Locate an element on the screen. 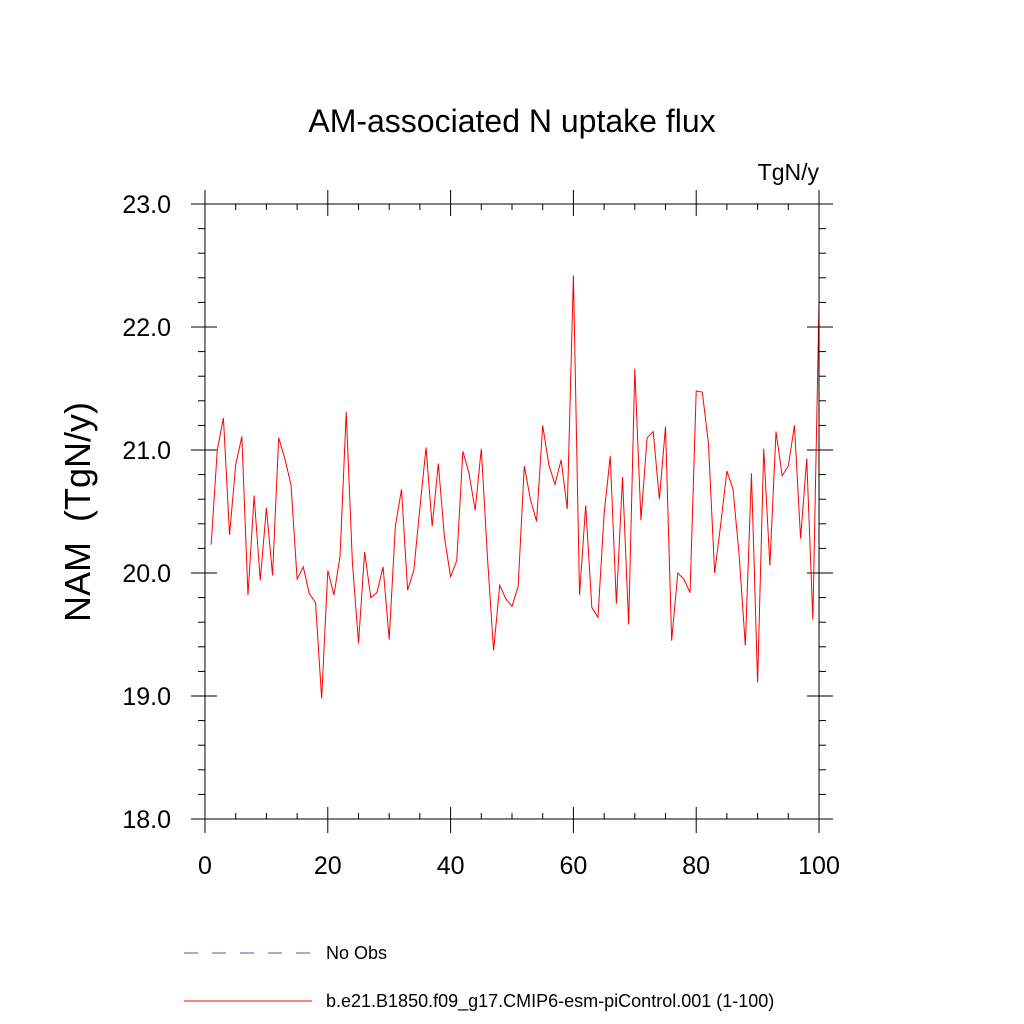 This screenshot has height=1024, width=1024. x-tick-label: 60 is located at coordinates (573, 866).